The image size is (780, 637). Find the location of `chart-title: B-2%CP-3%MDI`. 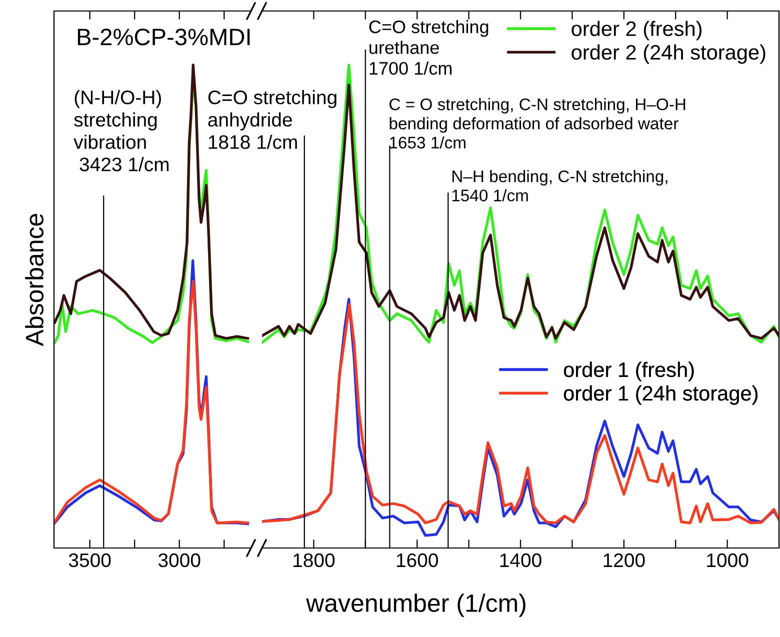

chart-title: B-2%CP-3%MDI is located at coordinates (164, 37).